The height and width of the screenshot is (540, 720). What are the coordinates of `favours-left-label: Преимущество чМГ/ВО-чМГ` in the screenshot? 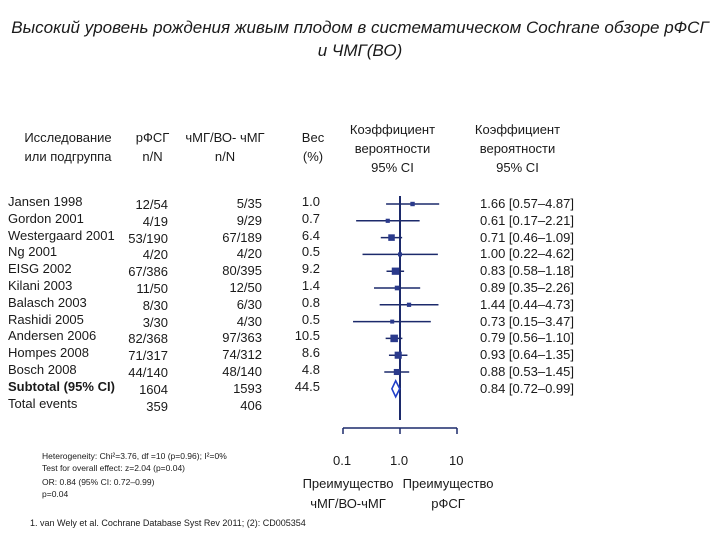 It's located at (348, 493).